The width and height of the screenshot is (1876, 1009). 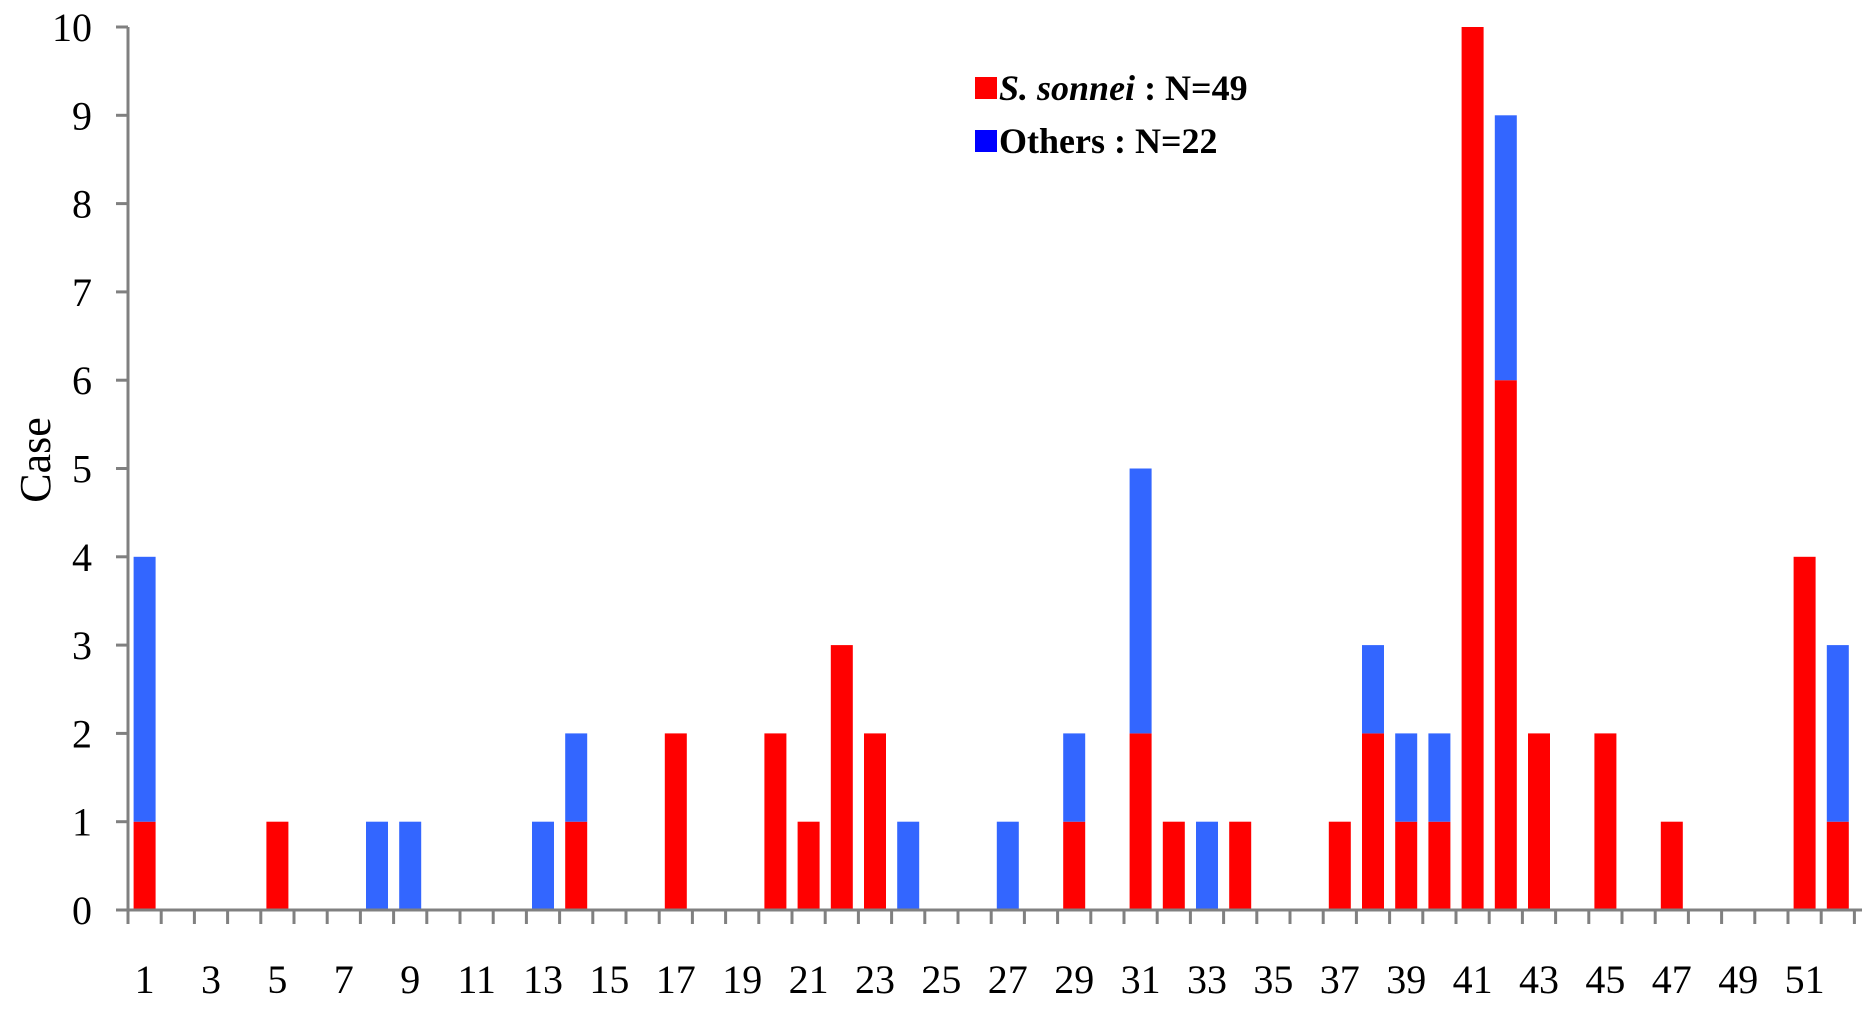 I want to click on x-tick-label-35: 35, so click(x=1273, y=979).